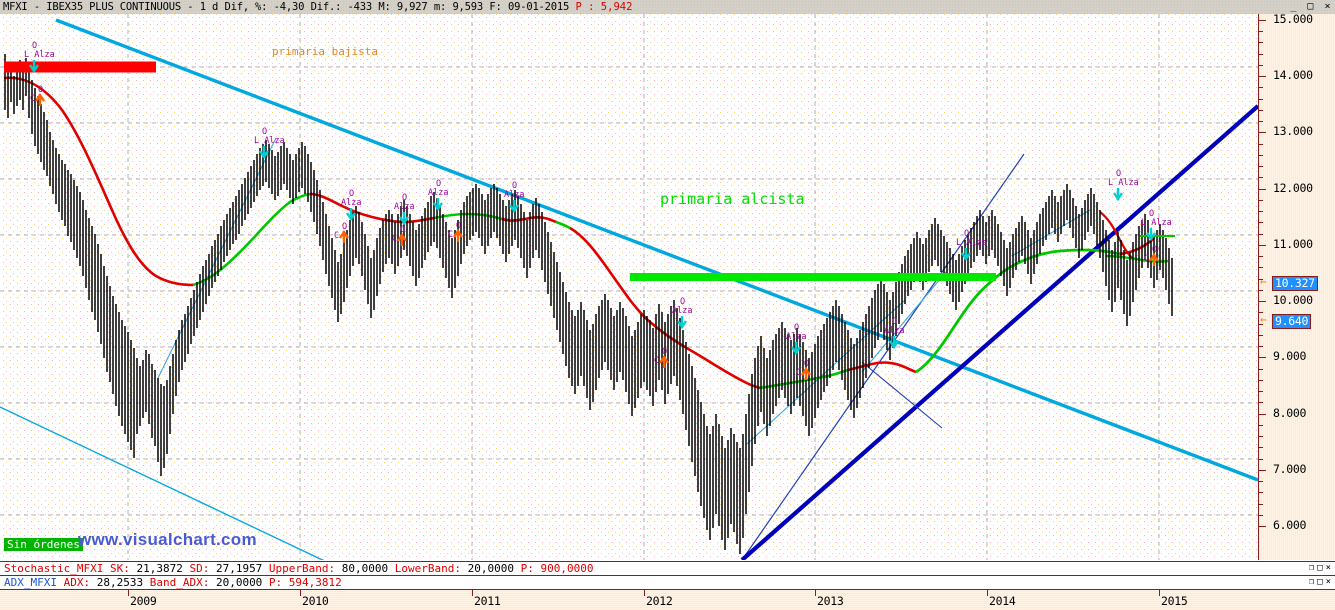  I want to click on price-tick-label: 8.000, so click(1290, 413).